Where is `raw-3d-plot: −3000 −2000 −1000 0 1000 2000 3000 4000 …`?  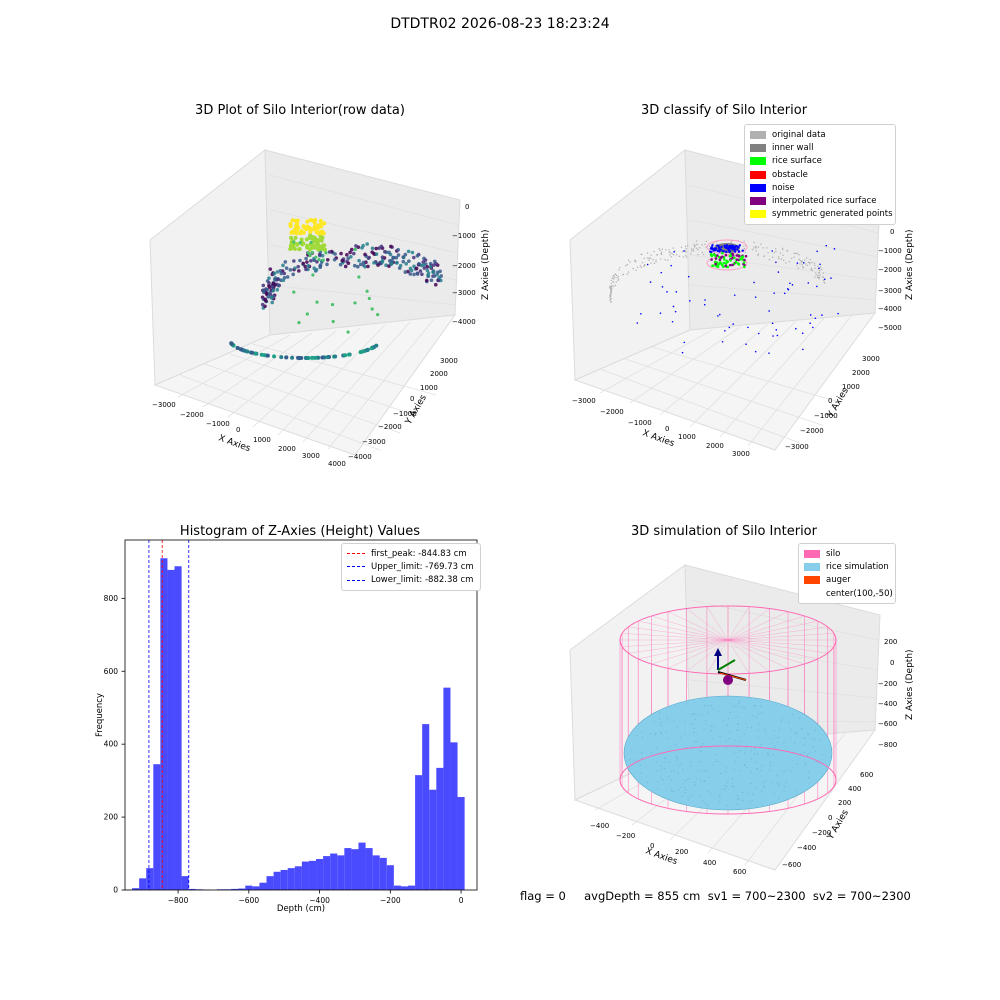 raw-3d-plot: −3000 −2000 −1000 0 1000 2000 3000 4000 … is located at coordinates (320, 307).